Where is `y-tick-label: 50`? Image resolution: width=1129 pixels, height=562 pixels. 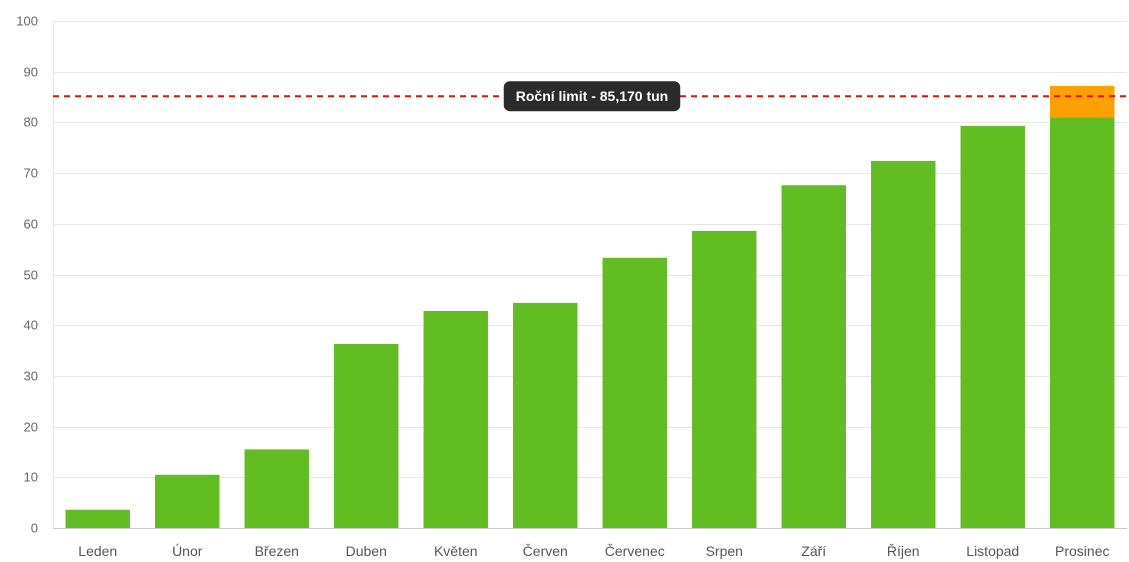
y-tick-label: 50 is located at coordinates (31, 275).